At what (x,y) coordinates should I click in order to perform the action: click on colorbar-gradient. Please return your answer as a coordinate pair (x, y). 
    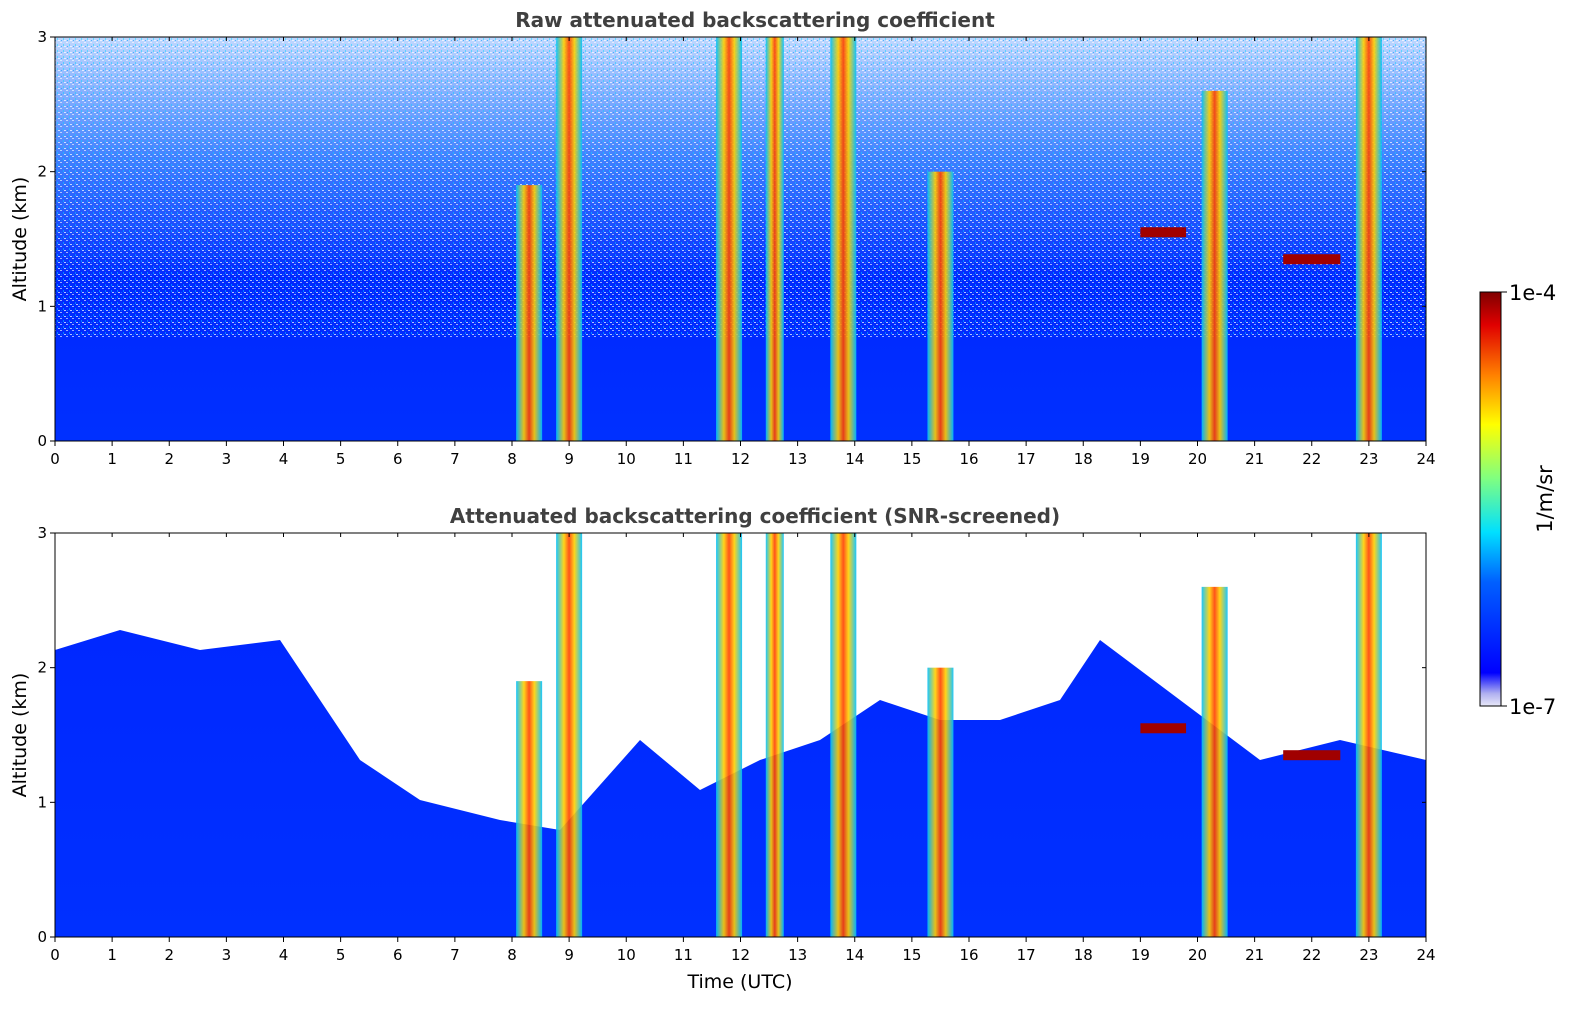
    Looking at the image, I should click on (1490, 499).